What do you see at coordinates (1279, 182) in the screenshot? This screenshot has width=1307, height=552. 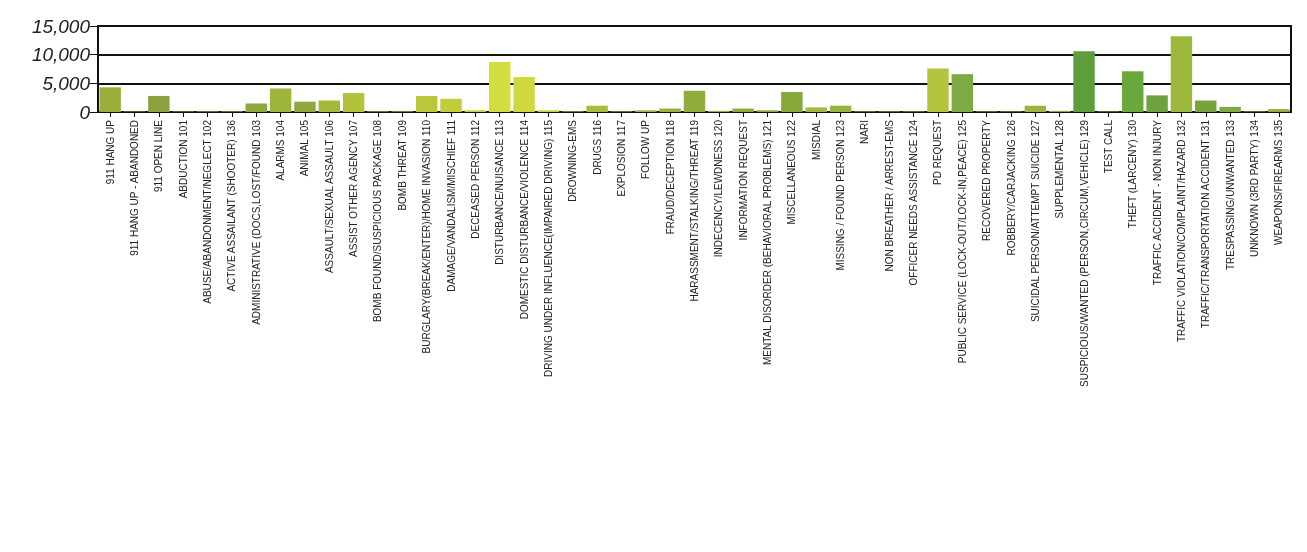 I see `x-tick-label: WEAPONS/FIREARMS 135` at bounding box center [1279, 182].